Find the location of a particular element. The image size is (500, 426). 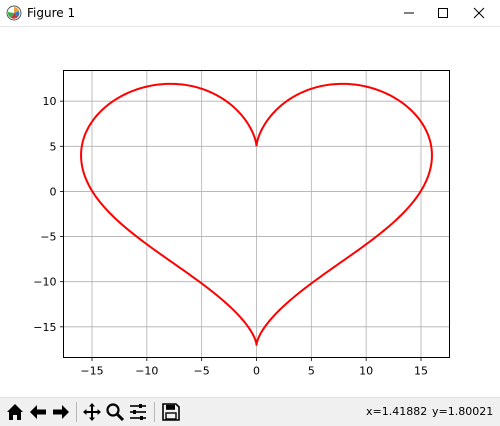

y-tick-label: 0 is located at coordinates (53, 191).